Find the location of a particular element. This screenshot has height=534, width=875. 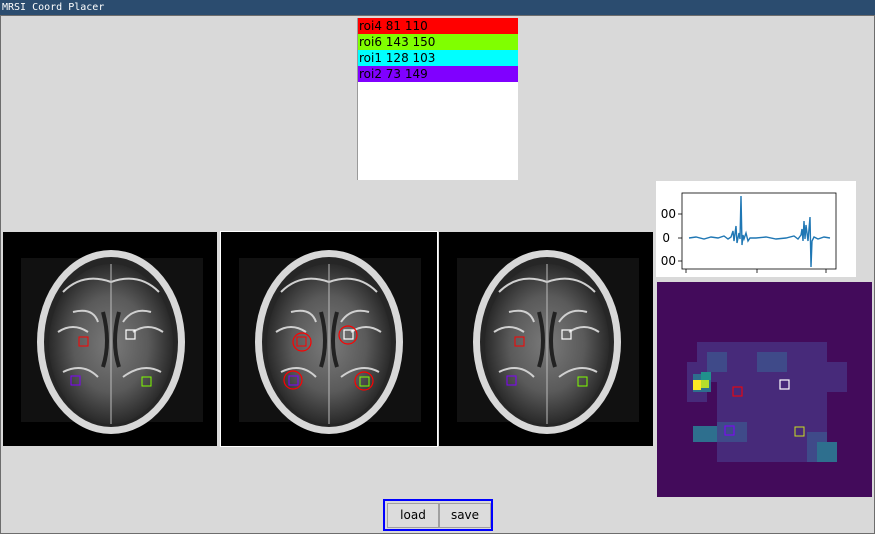

brain-slice-view-center is located at coordinates (329, 339).